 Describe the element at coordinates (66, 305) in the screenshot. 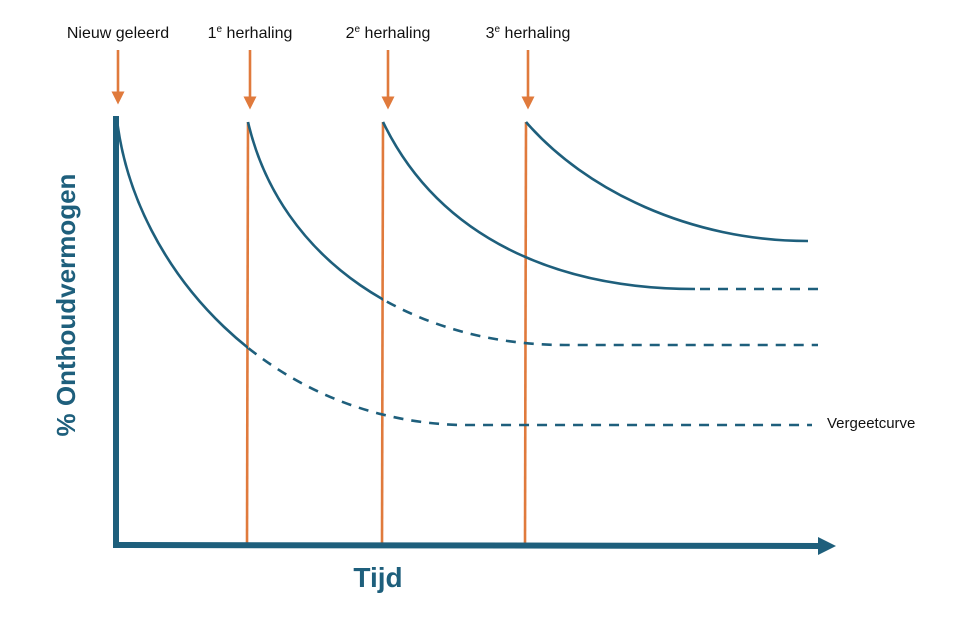

I see `y-axis-label: % Onthoudvermogen` at that location.